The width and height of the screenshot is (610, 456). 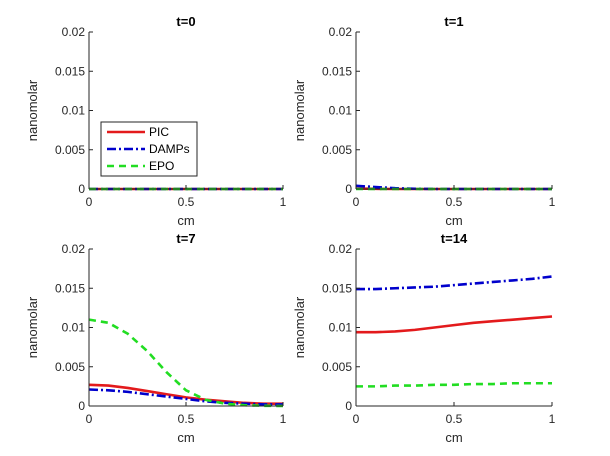 What do you see at coordinates (159, 132) in the screenshot?
I see `legend-label-pic: PIC` at bounding box center [159, 132].